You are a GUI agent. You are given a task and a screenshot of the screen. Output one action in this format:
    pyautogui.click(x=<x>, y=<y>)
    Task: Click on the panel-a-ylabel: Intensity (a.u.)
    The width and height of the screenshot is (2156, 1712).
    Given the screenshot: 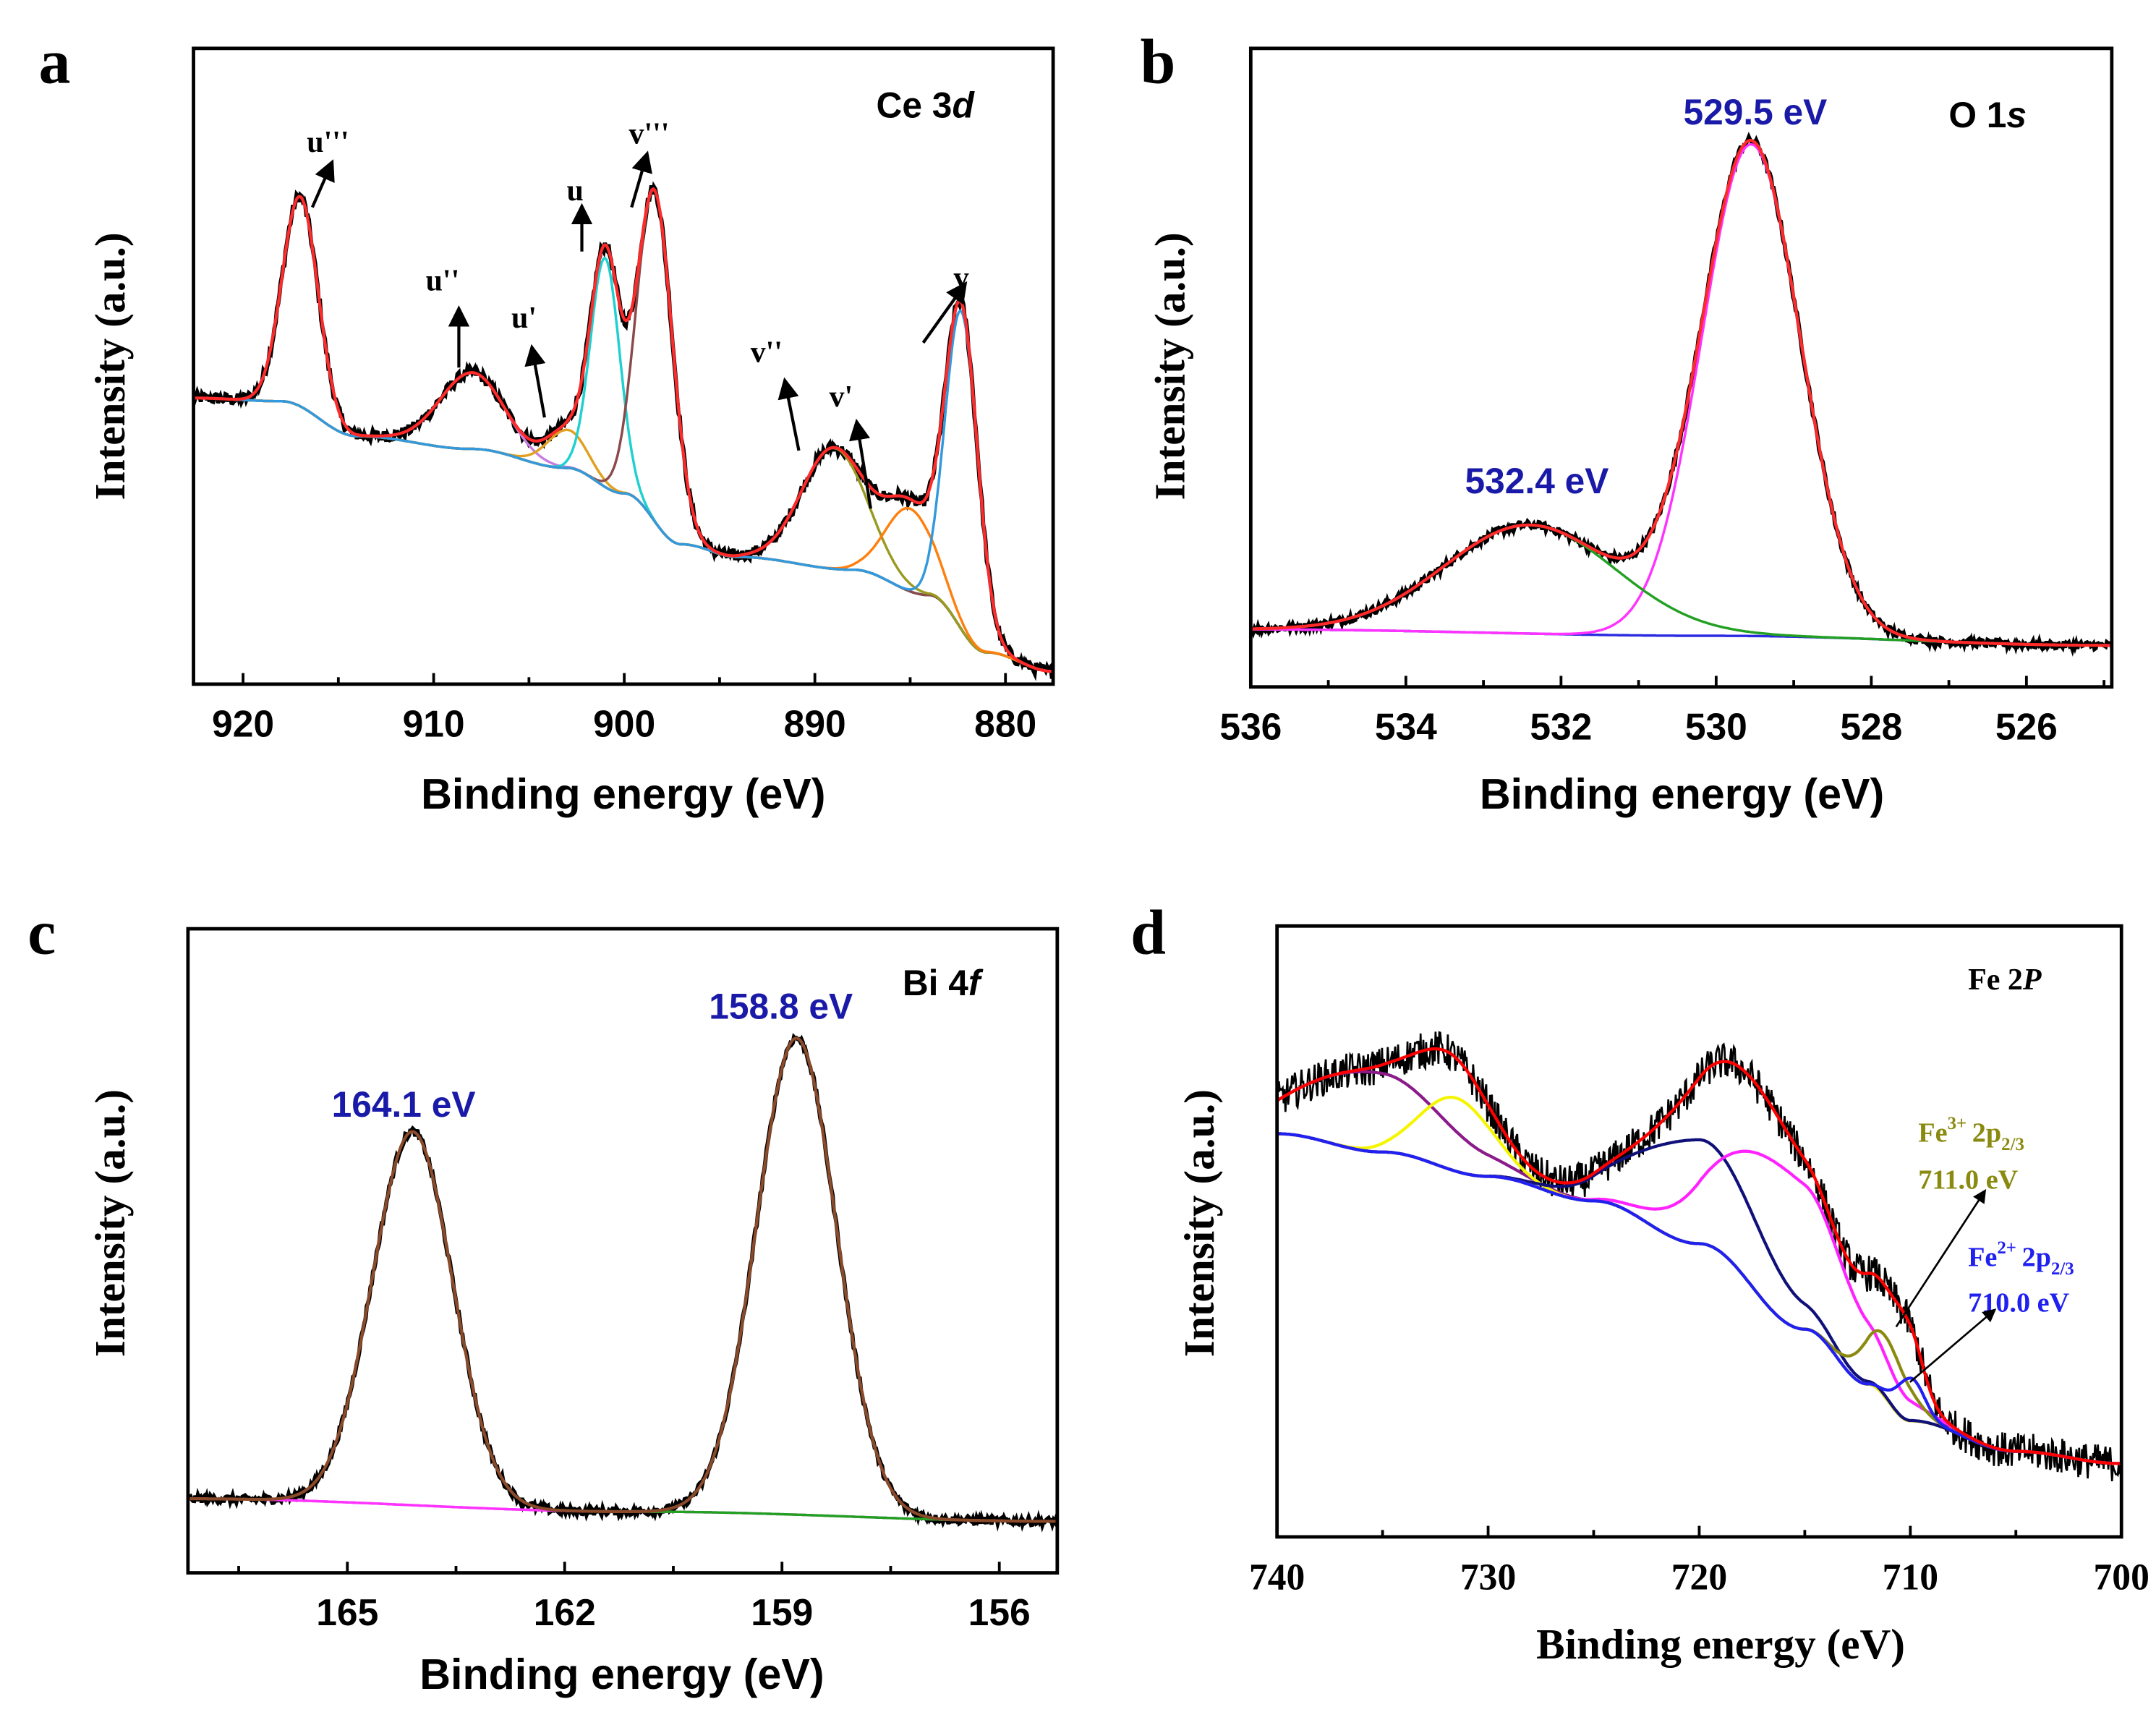 What is the action you would take?
    pyautogui.click(x=110, y=366)
    